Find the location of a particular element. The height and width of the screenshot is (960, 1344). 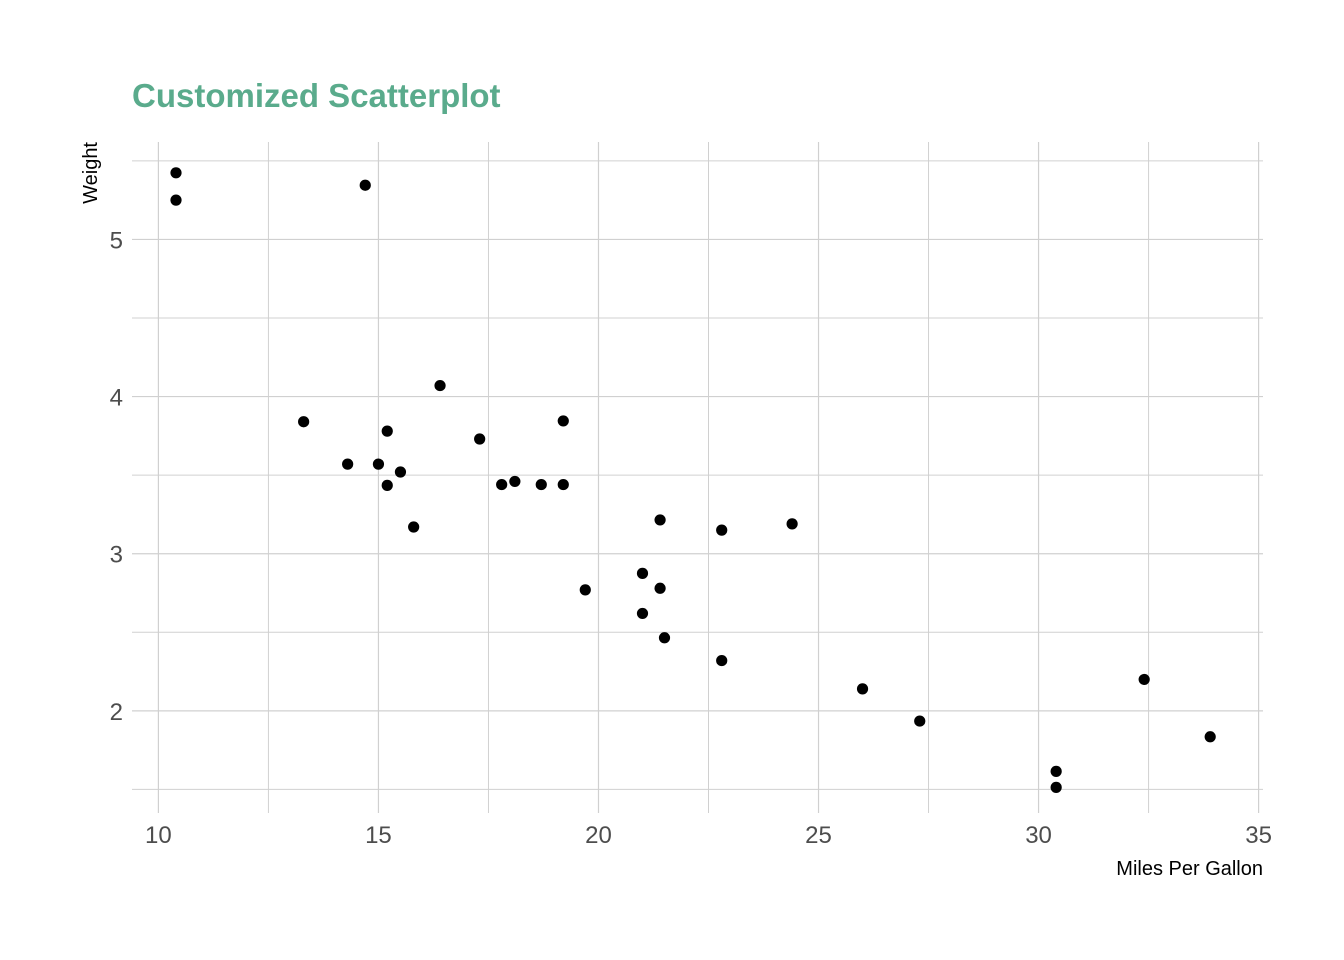

x-tick-label: 30 is located at coordinates (1038, 835).